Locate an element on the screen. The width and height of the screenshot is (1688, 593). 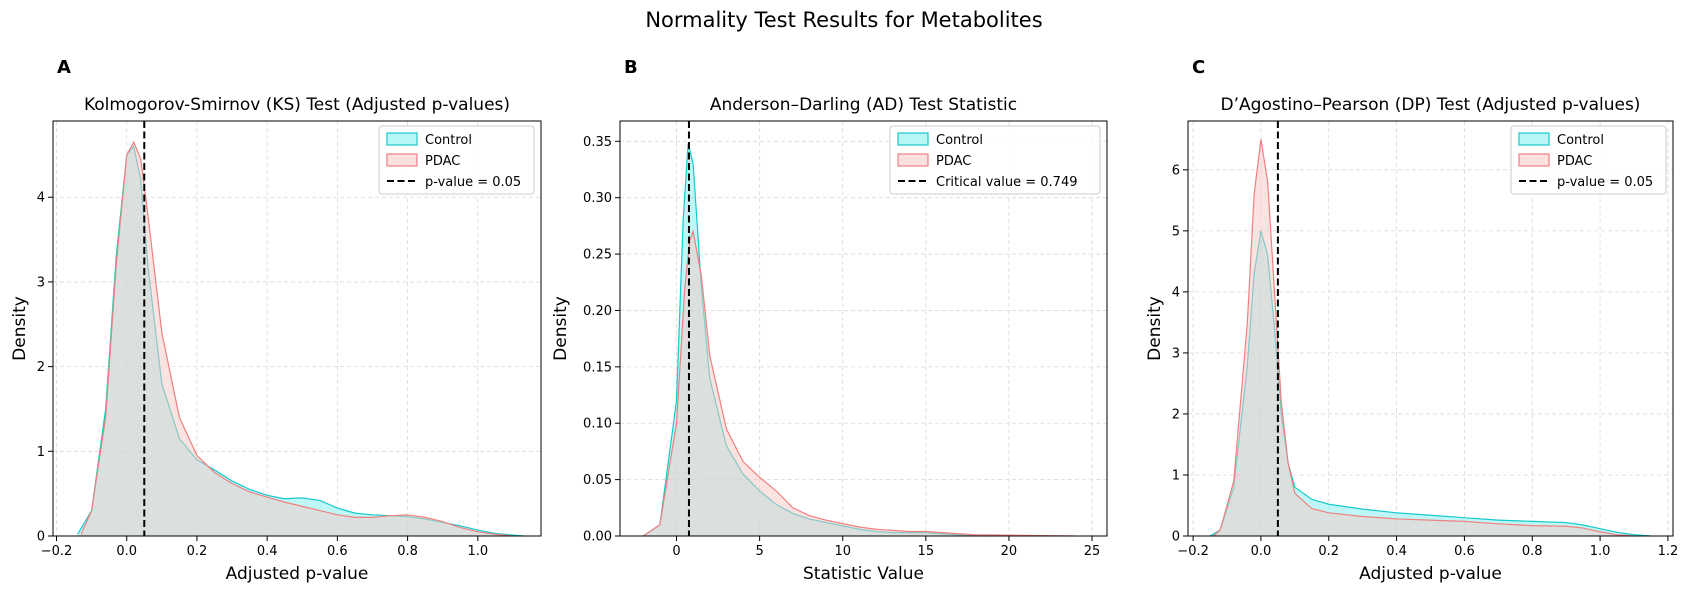
x-tick-label: 10 is located at coordinates (842, 551).